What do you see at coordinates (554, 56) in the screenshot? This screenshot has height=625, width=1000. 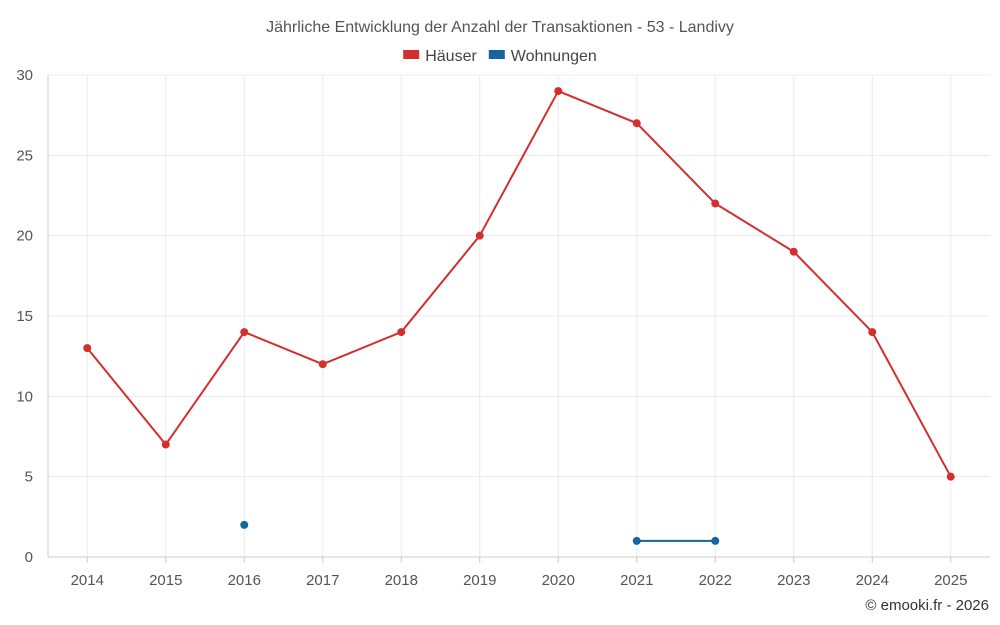 I see `legend-label-wohnungen: Wohnungen` at bounding box center [554, 56].